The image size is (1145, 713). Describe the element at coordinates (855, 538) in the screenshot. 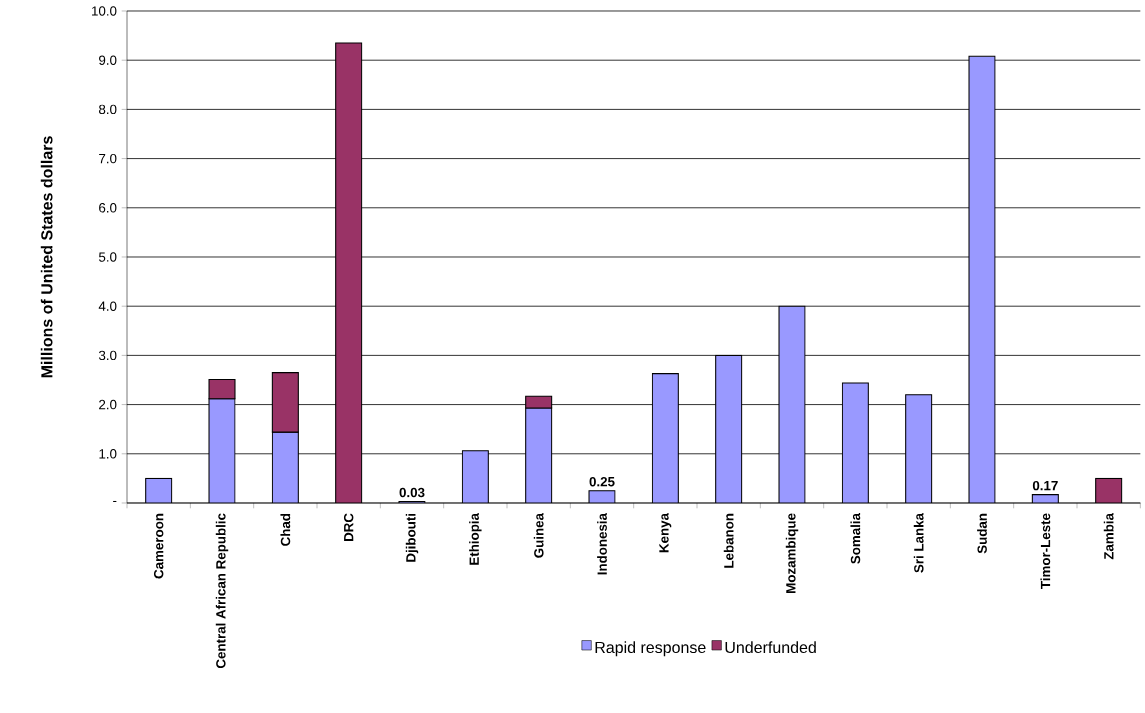

I see `x-tick-label: Somalia` at that location.